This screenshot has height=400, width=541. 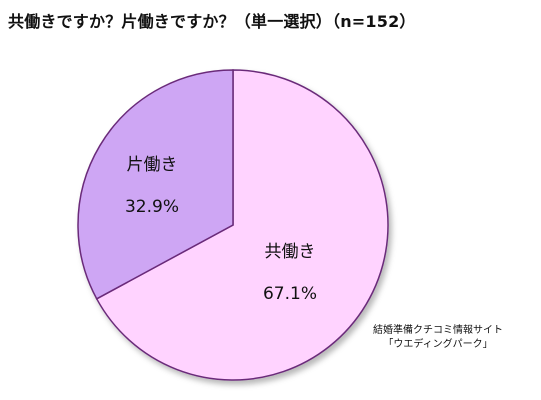 What do you see at coordinates (152, 165) in the screenshot?
I see `slice-label-2: 片働き` at bounding box center [152, 165].